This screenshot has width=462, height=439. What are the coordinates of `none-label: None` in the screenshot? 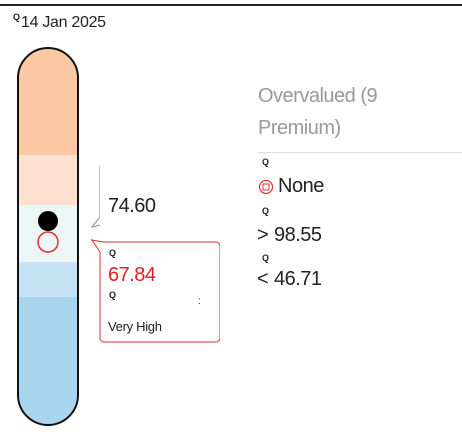 It's located at (301, 186).